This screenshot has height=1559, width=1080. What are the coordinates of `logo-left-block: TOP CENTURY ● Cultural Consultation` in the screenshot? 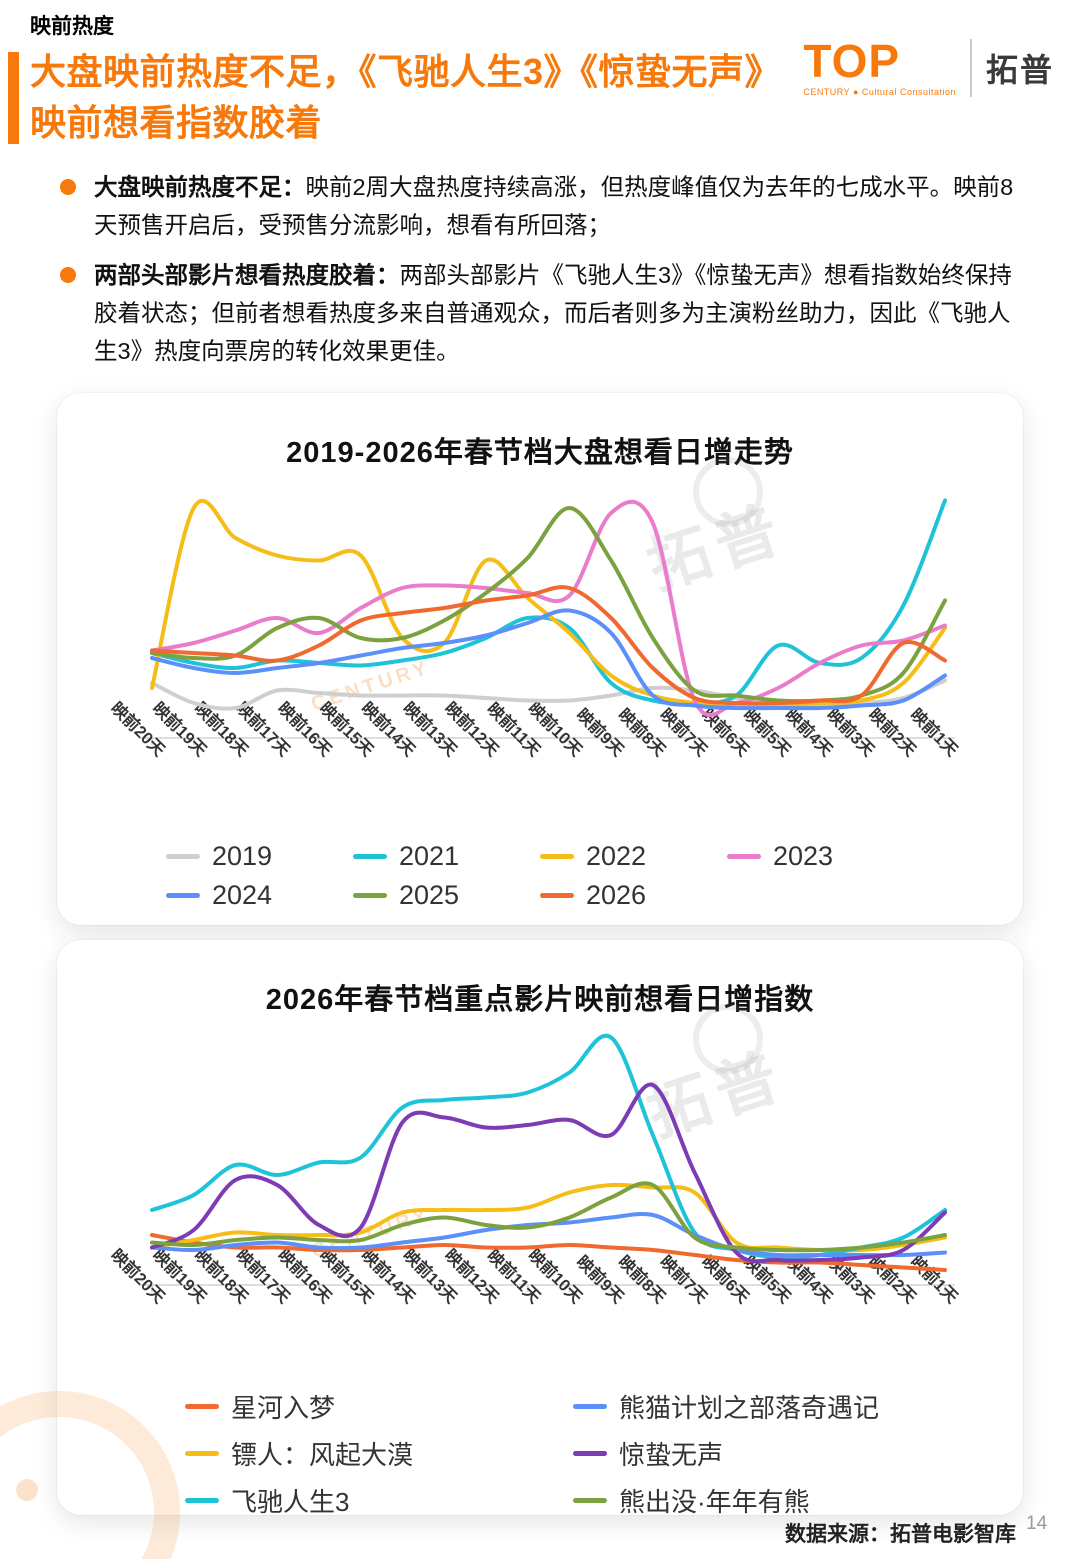 It's located at (879, 67).